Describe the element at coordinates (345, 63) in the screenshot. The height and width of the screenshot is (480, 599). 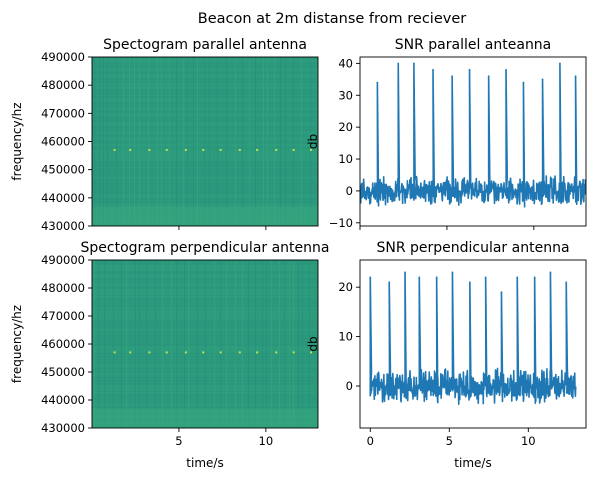
I see `y-tick-label: 40` at that location.